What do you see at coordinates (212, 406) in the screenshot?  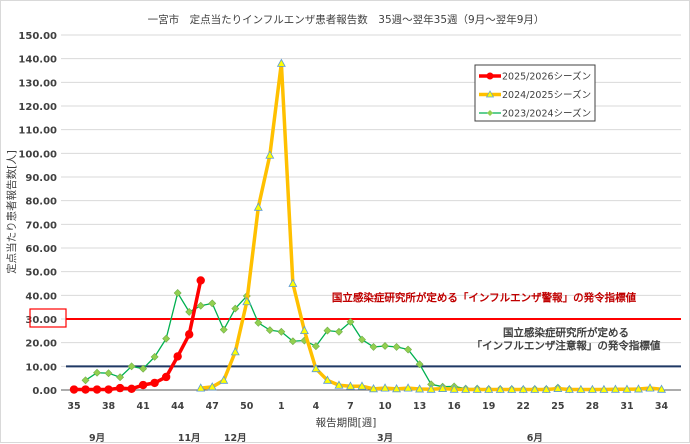 I see `x-tick-label: 47` at bounding box center [212, 406].